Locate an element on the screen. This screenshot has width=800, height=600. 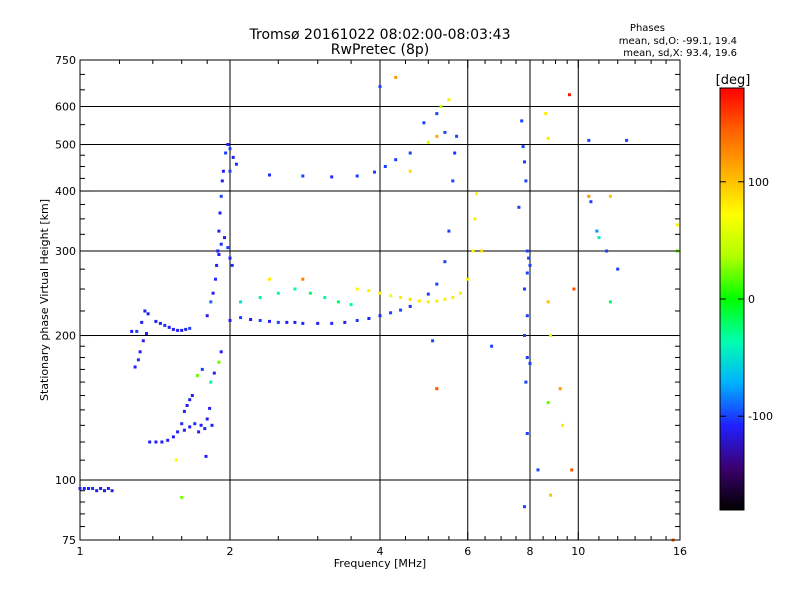
y-tick-label: 75 is located at coordinates (69, 540).